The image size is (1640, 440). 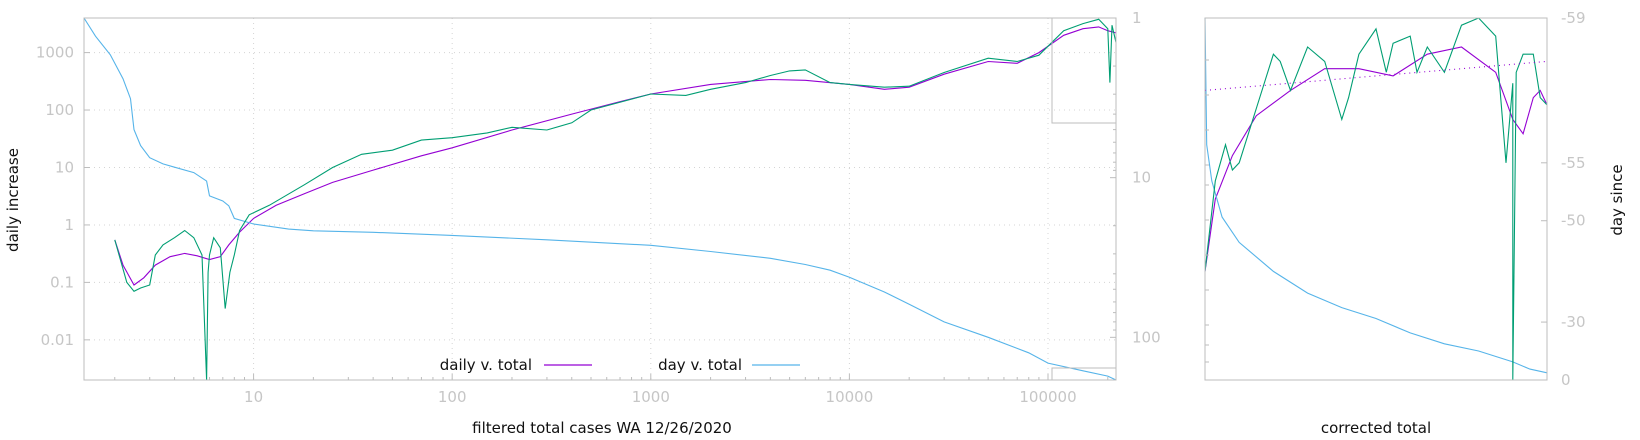 What do you see at coordinates (1376, 428) in the screenshot?
I see `inset-x-axis-title: corrected total` at bounding box center [1376, 428].